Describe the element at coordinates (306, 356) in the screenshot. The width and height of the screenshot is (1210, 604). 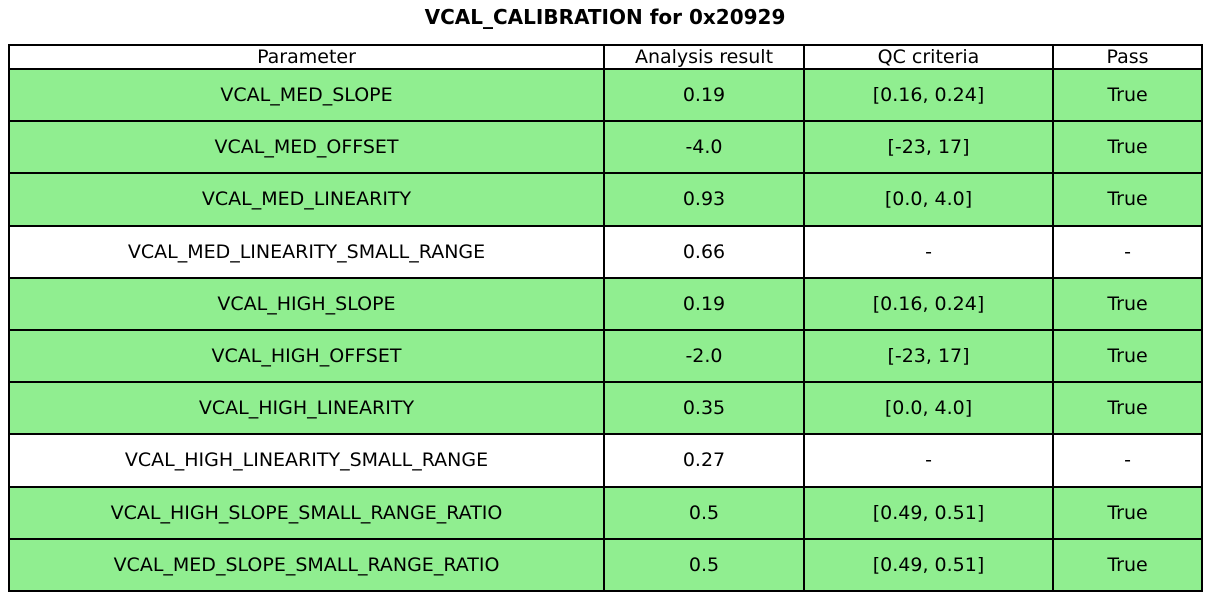
I see `cell-parameter: VCAL_HIGH_OFFSET` at that location.